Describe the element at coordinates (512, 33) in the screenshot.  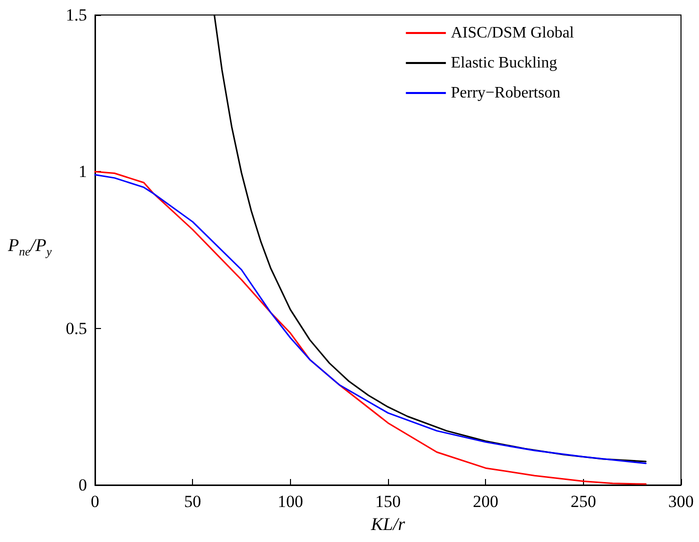
I see `legend-label: AISC/DSM Global` at that location.